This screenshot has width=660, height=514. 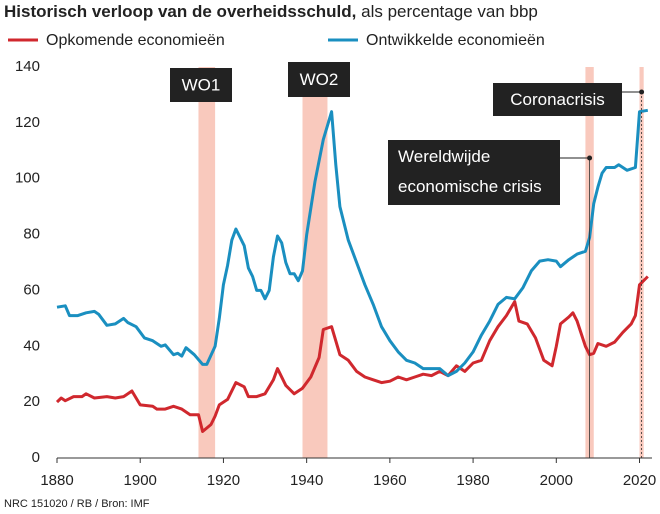 I want to click on annotation-label: economische crisis, so click(x=470, y=186).